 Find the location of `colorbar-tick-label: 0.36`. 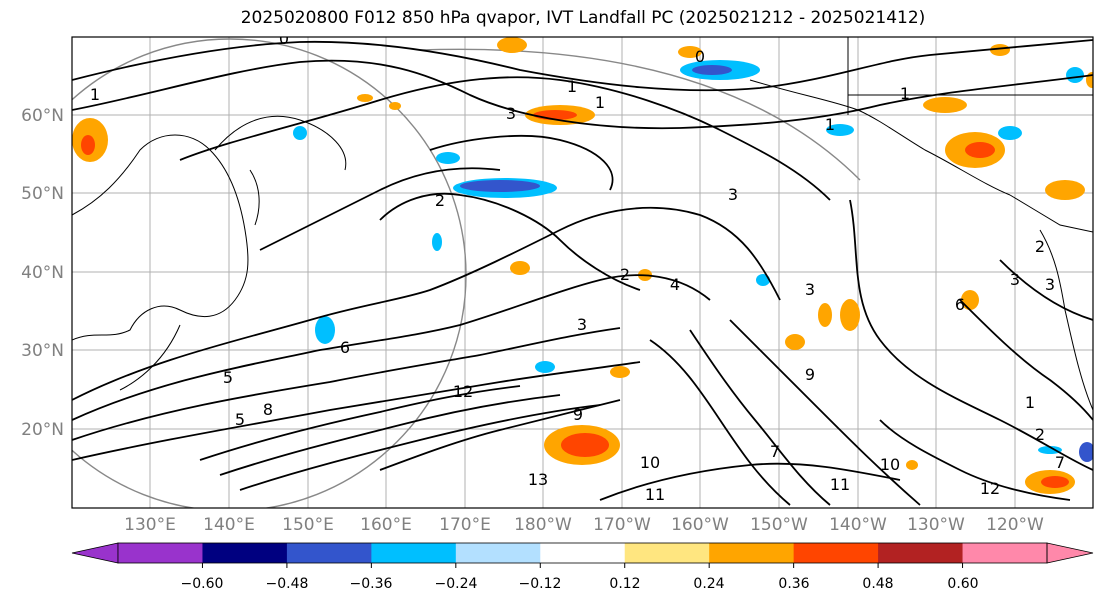

colorbar-tick-label: 0.36 is located at coordinates (793, 584).